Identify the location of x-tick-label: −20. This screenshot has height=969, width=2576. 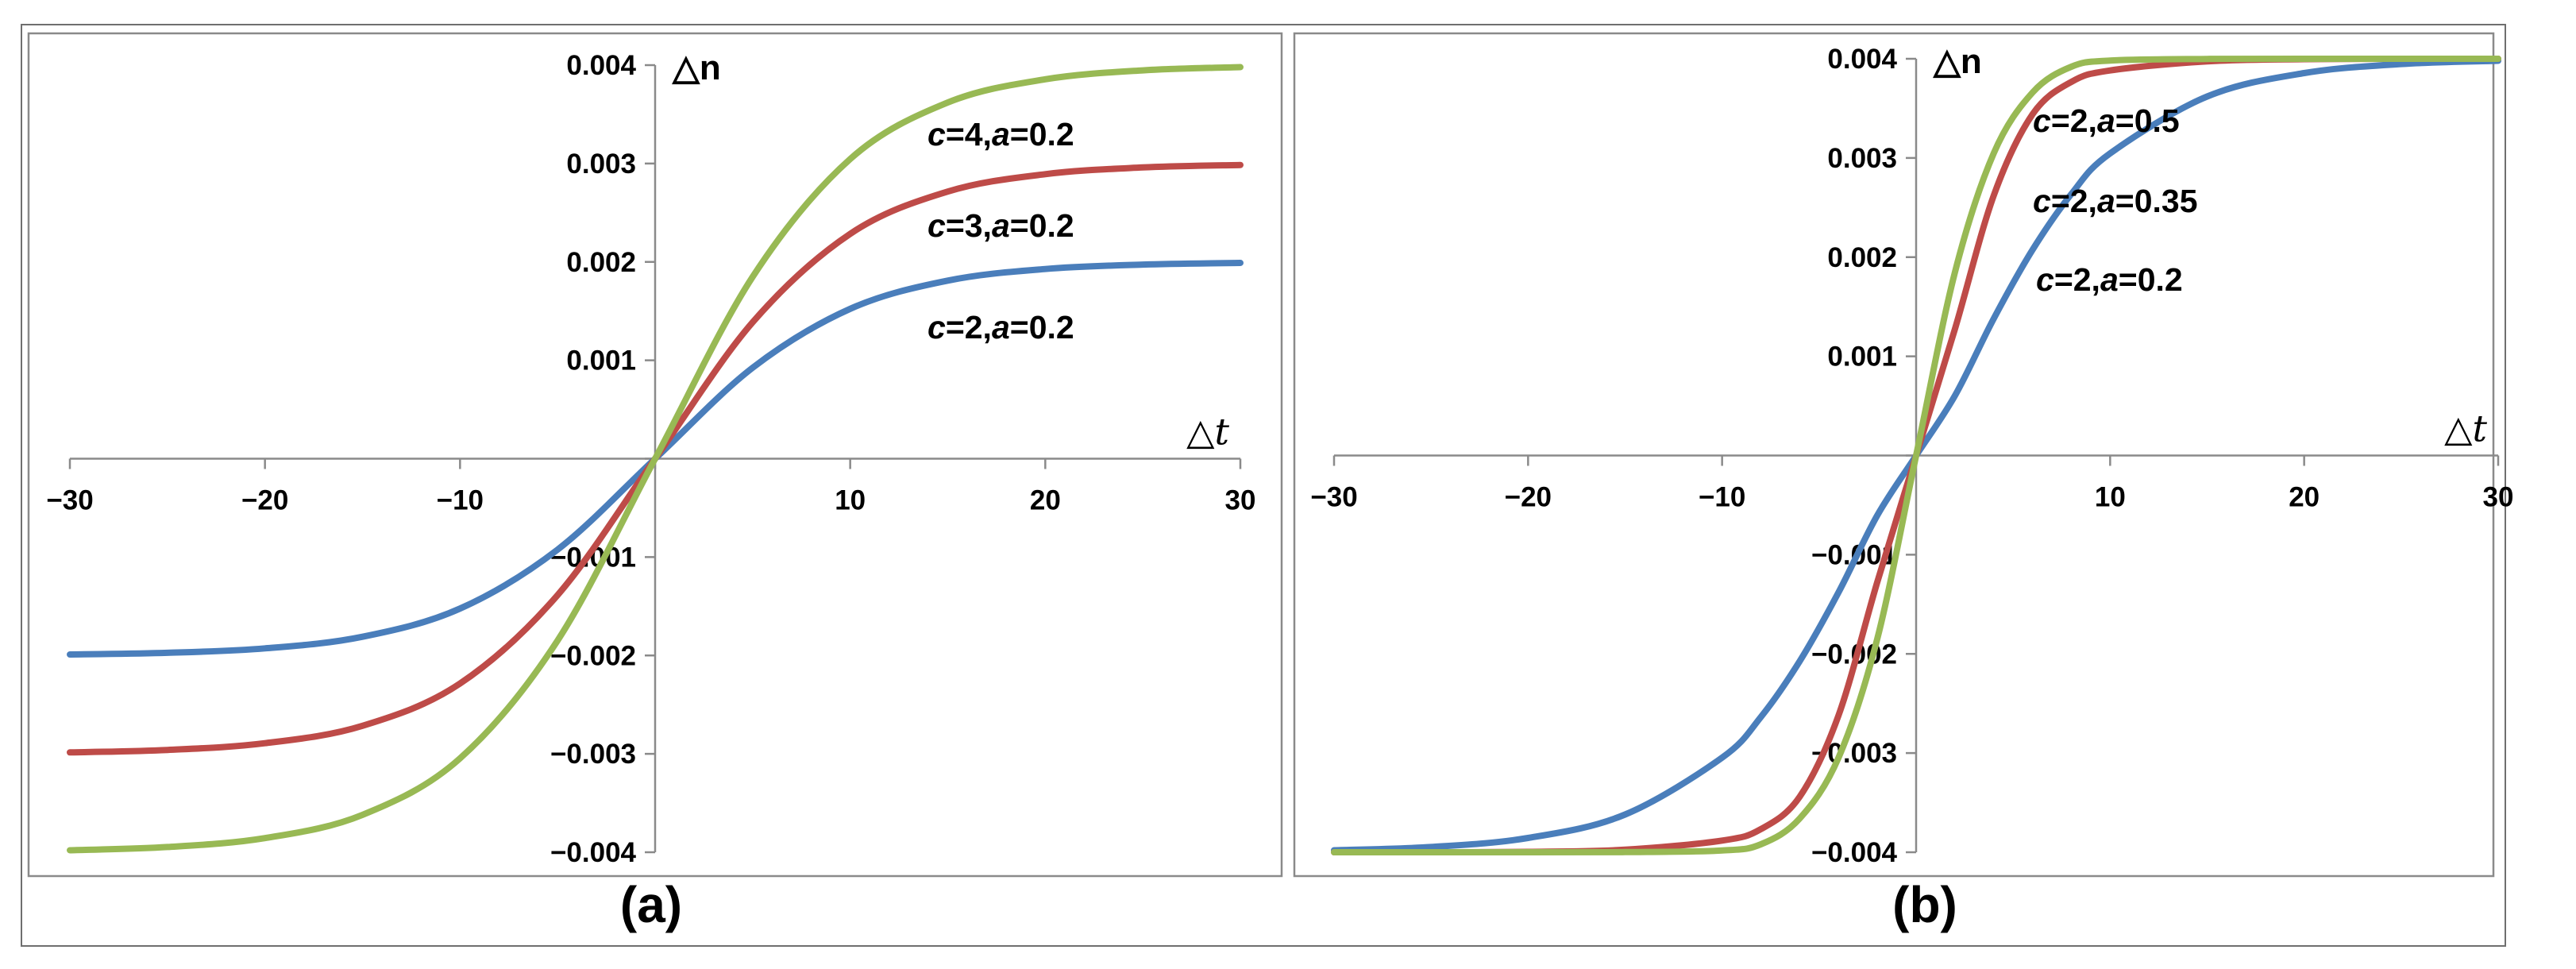
(264, 500).